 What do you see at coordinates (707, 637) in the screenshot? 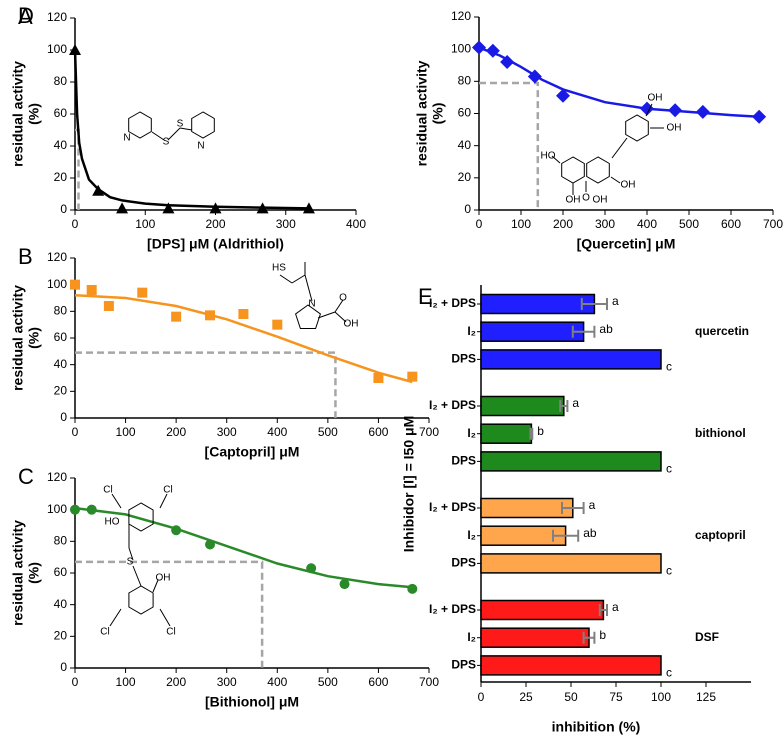
I see `group-label: DSF` at bounding box center [707, 637].